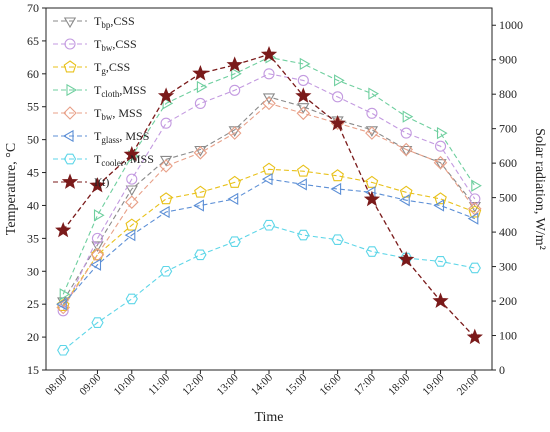 This screenshot has height=432, width=550. What do you see at coordinates (399, 384) in the screenshot?
I see `x-tick-label: 18:00` at bounding box center [399, 384].